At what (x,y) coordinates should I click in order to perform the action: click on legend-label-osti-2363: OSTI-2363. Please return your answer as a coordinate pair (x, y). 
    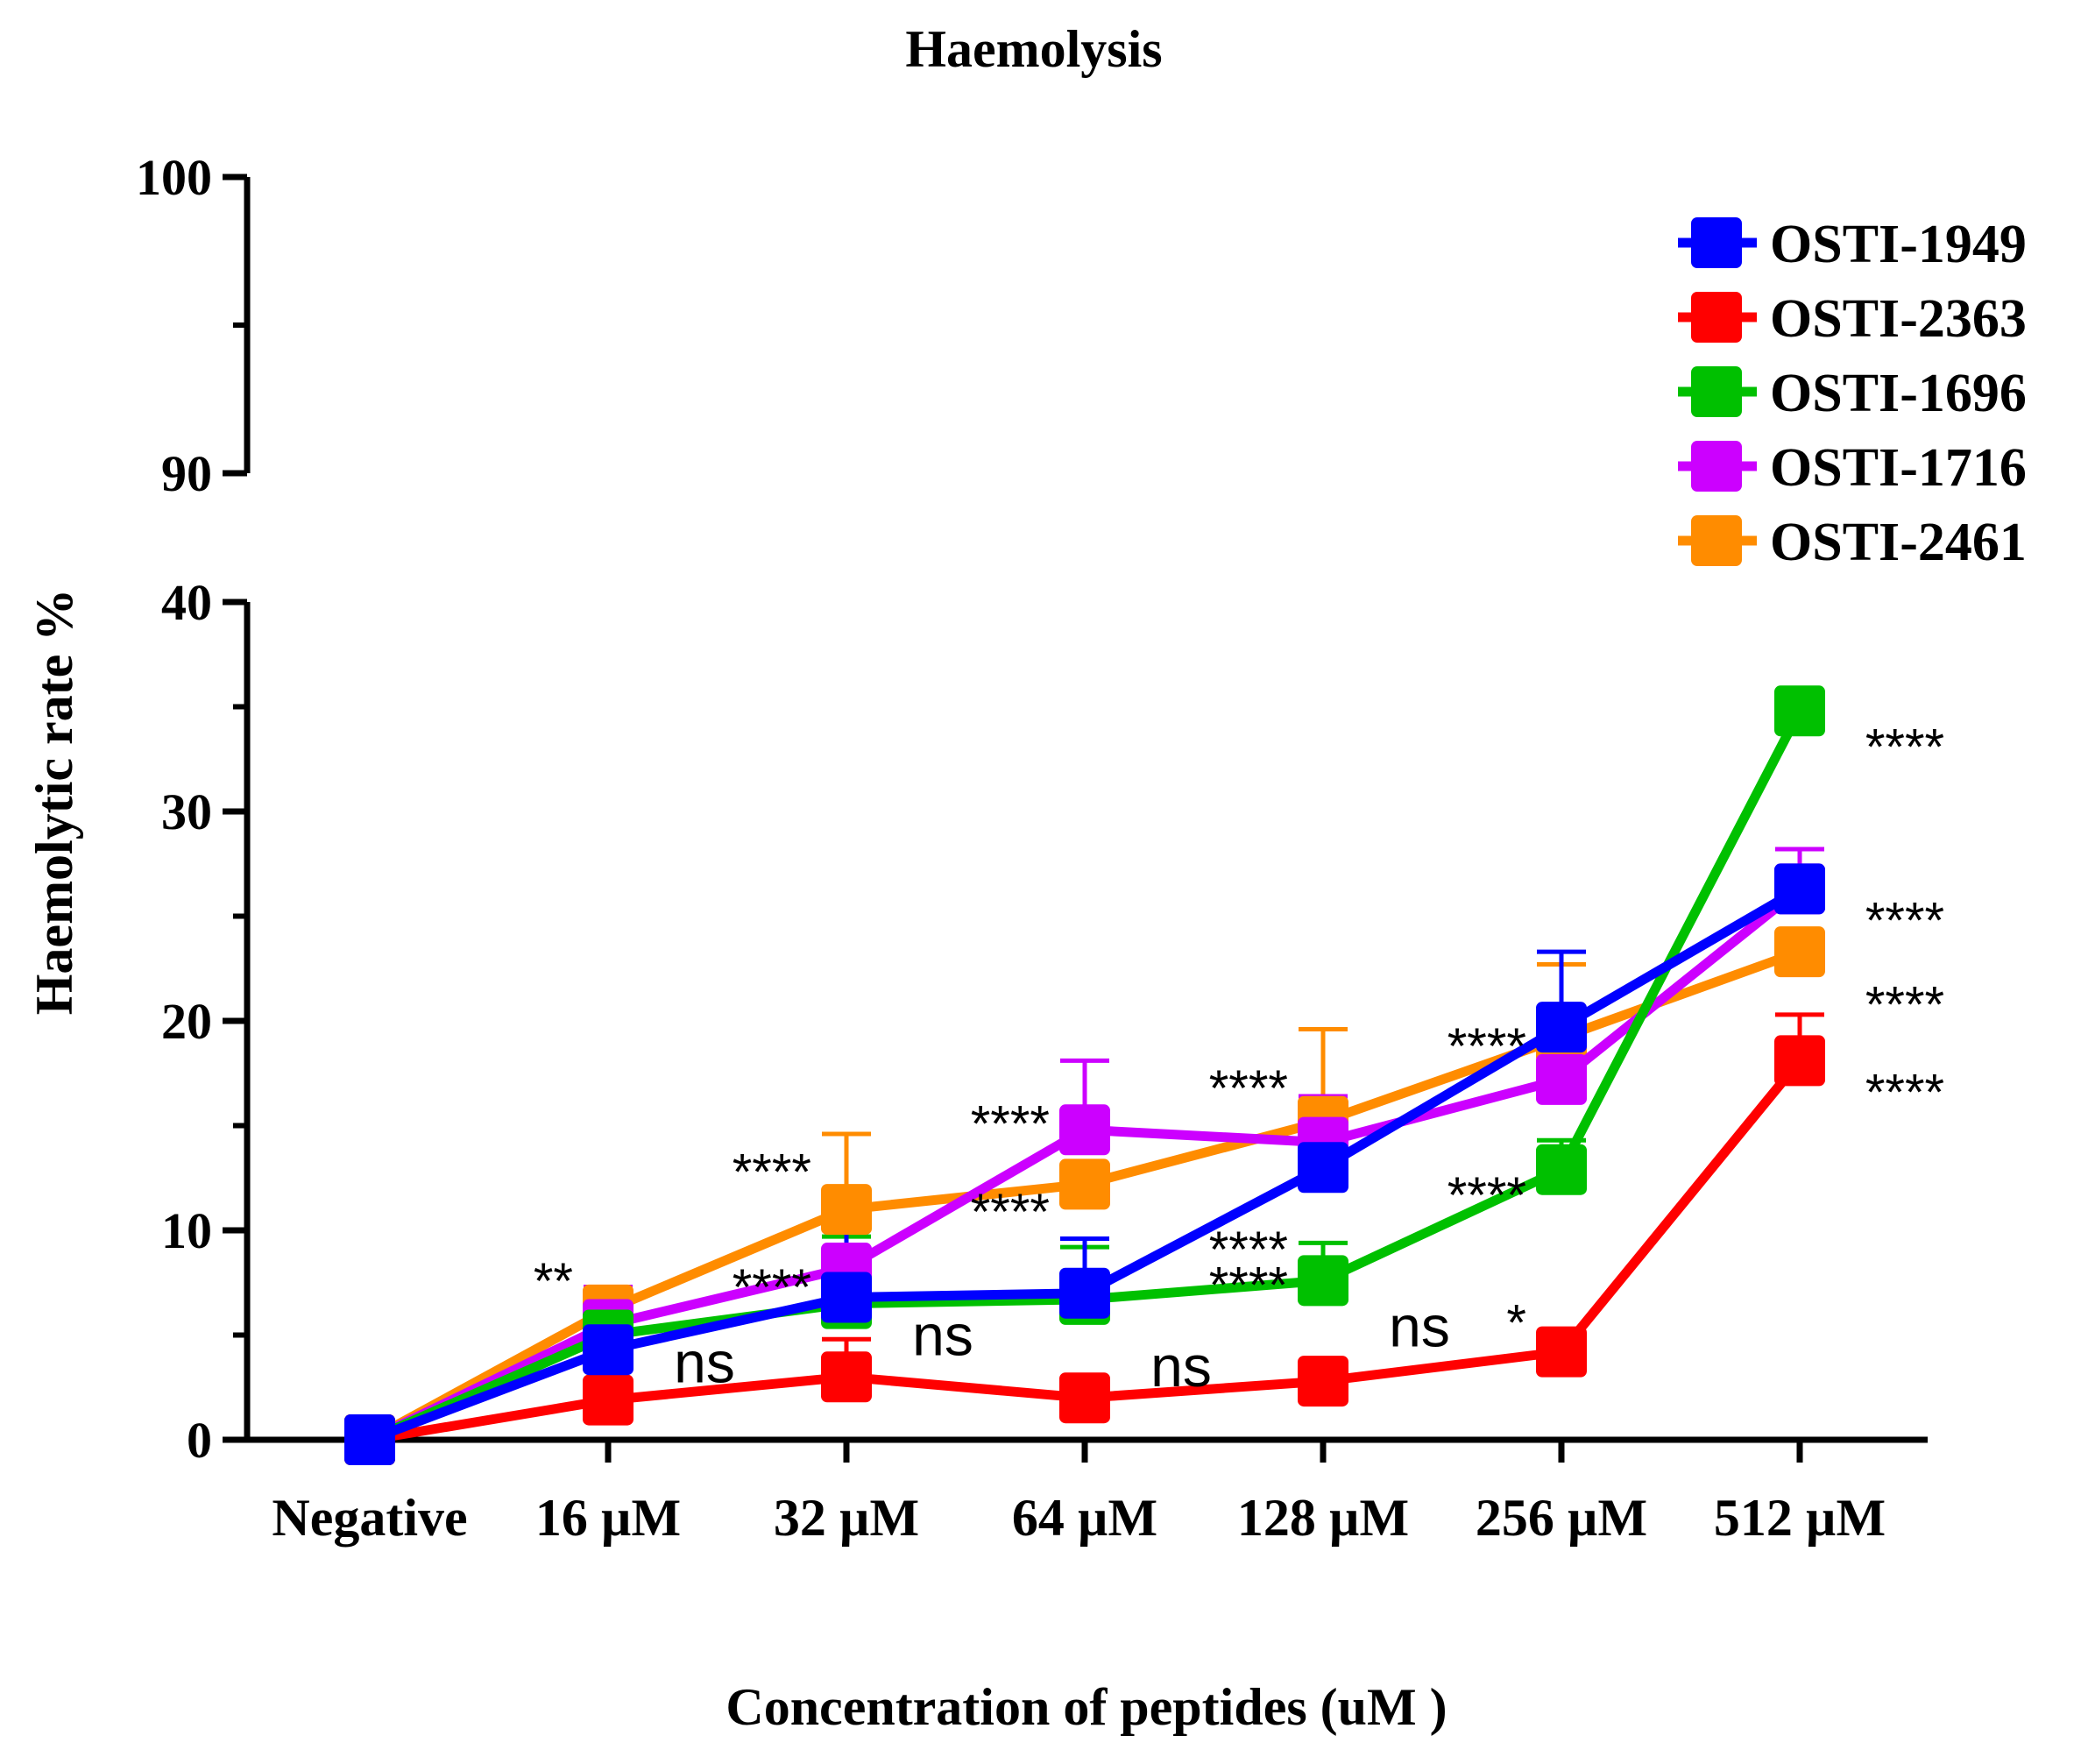
    Looking at the image, I should click on (1898, 319).